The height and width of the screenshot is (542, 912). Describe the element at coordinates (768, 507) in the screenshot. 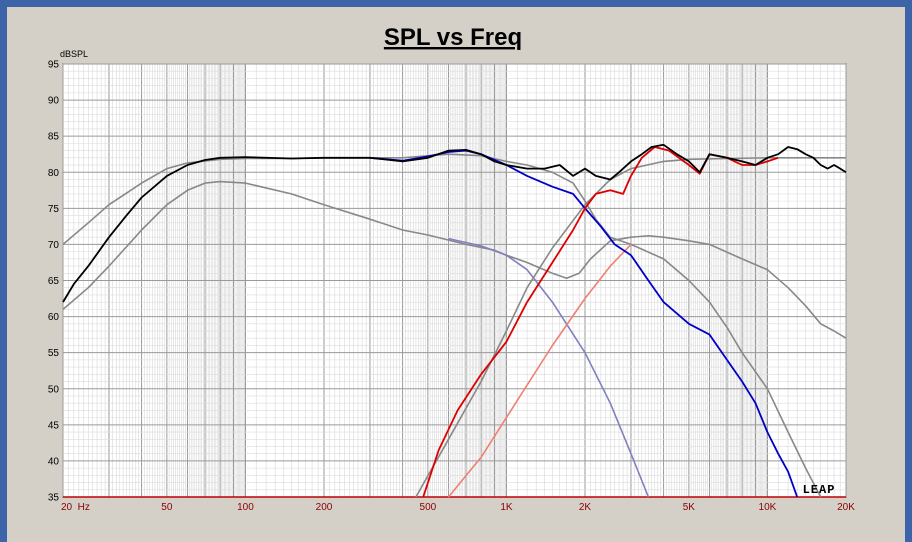

I see `x-tick-label: 10K` at that location.